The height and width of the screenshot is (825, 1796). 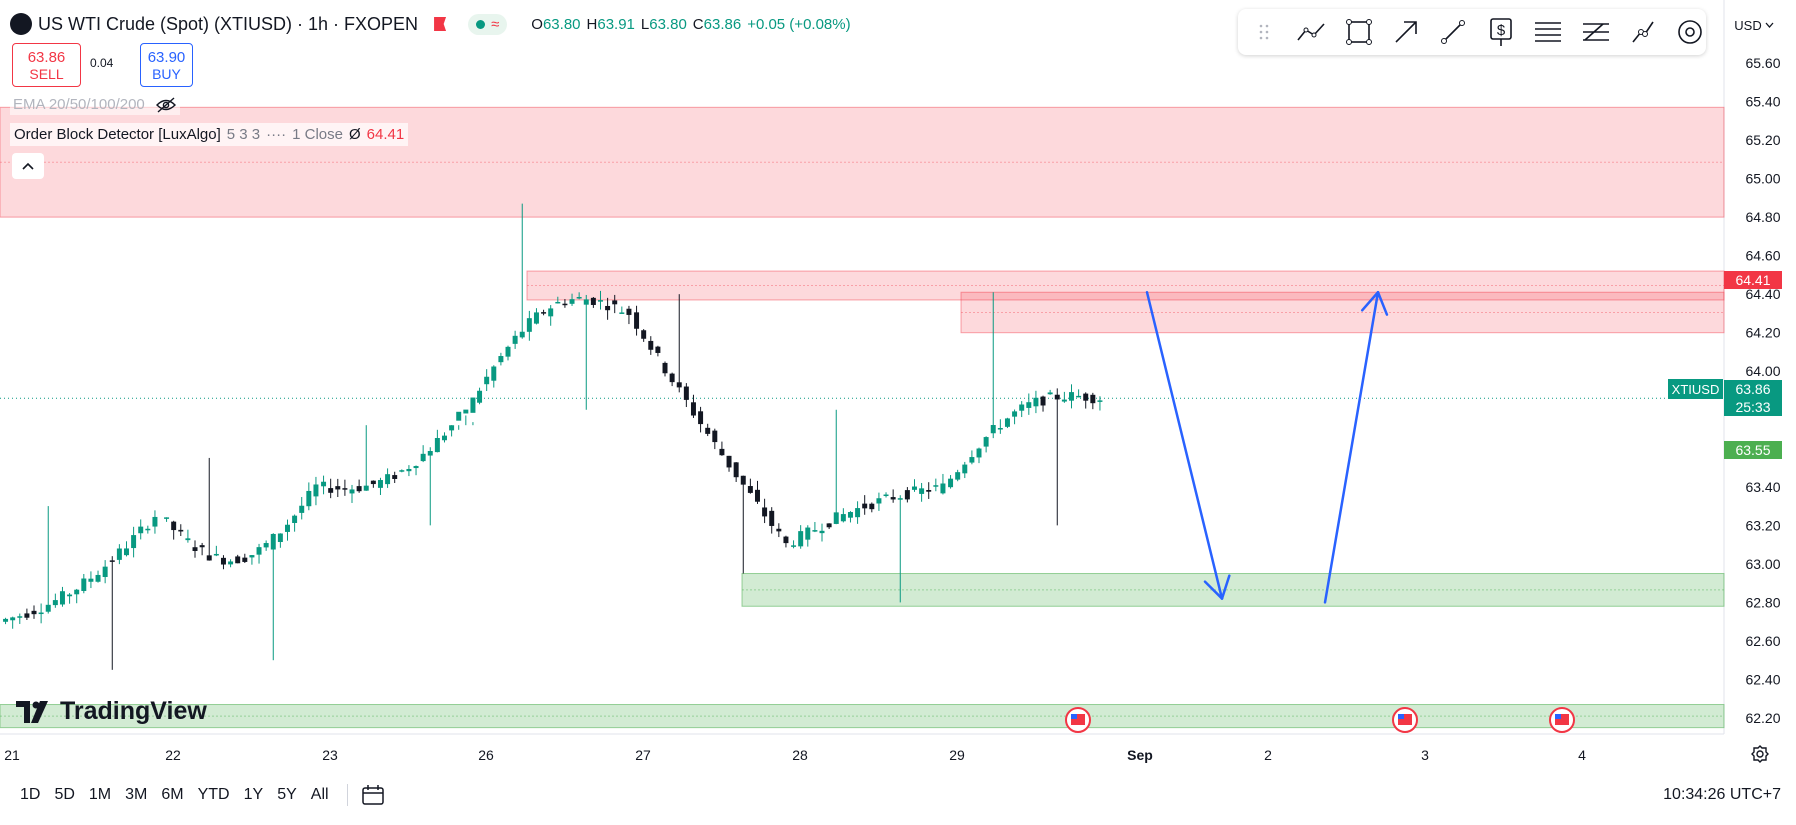 I want to click on range-3m: 3M, so click(x=136, y=794).